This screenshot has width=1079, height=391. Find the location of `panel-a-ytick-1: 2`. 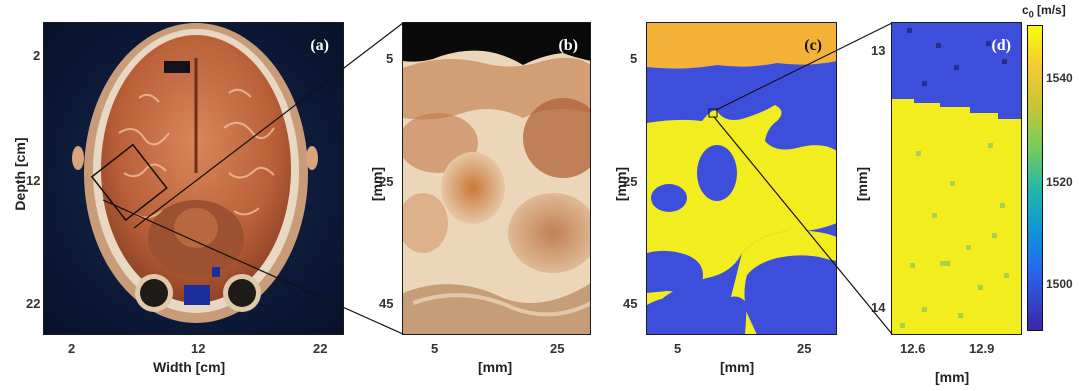

panel-a-ytick-1: 2 is located at coordinates (37, 55).